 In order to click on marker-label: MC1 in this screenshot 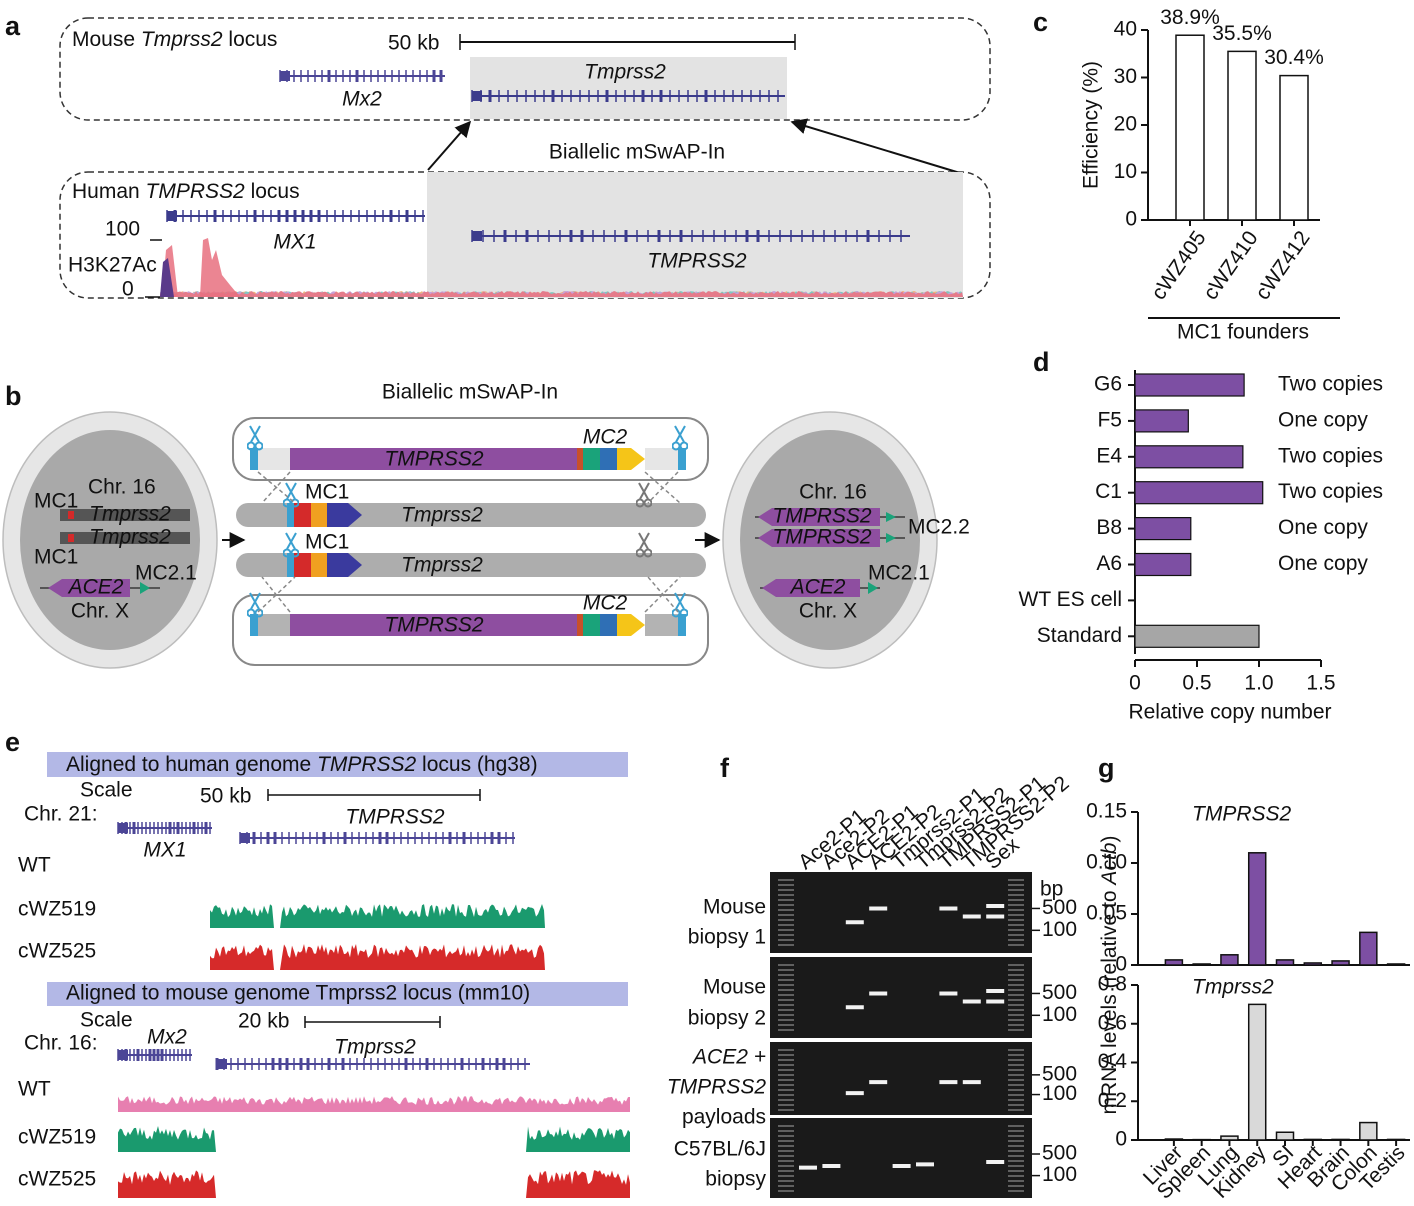, I will do `click(327, 542)`.